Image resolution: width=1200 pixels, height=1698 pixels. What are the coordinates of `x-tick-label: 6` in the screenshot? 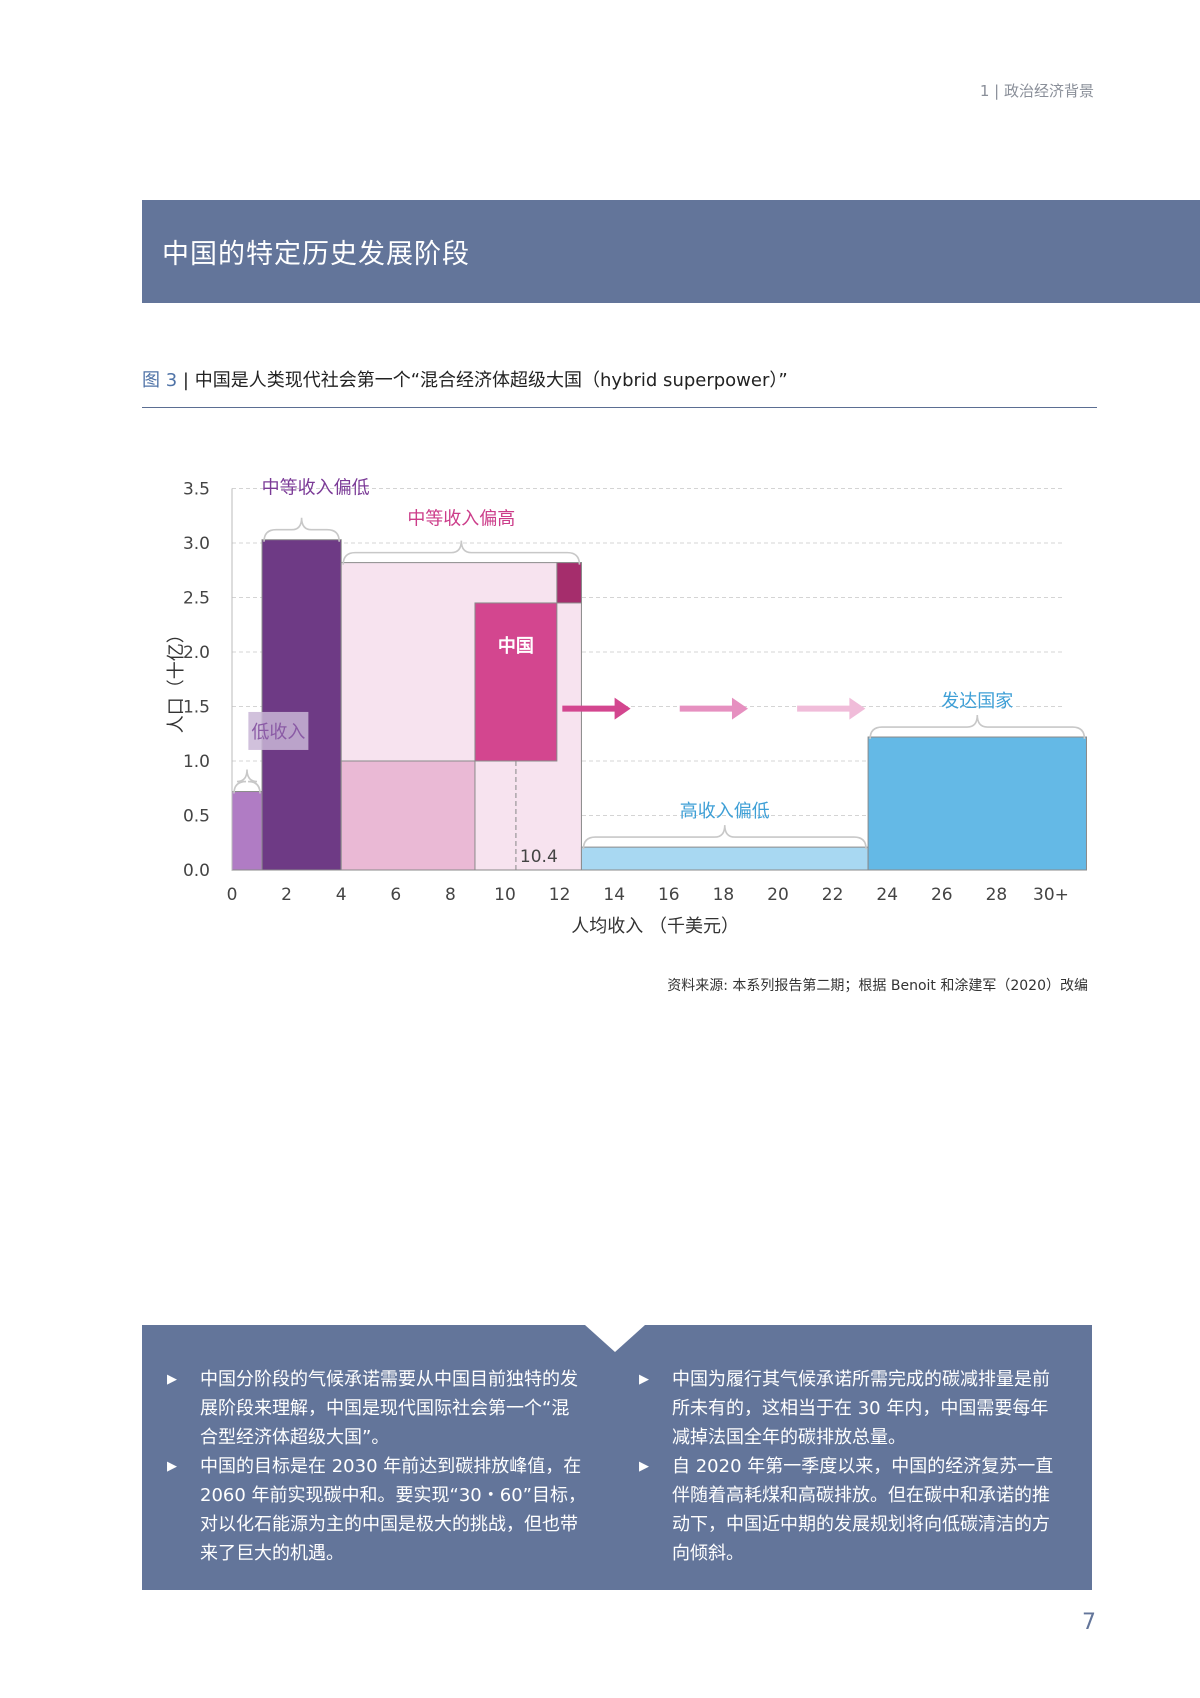 It's located at (395, 895).